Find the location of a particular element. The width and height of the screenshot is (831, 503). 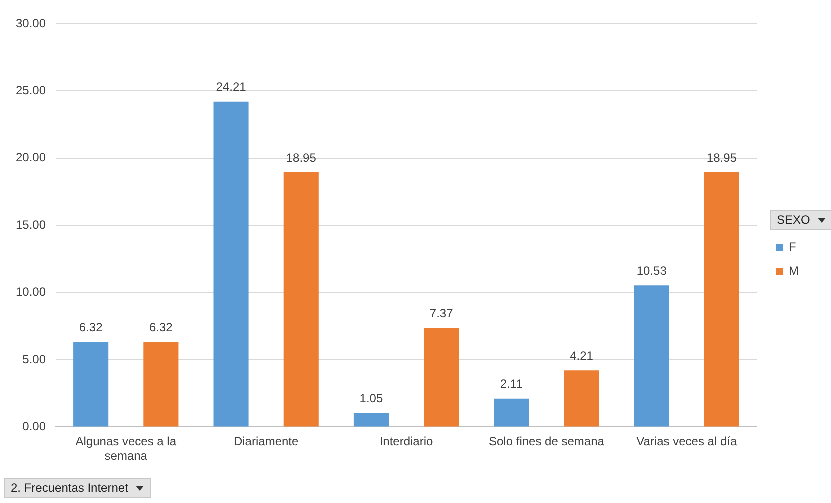

x-axis-title: 2. Frecuentas Internet is located at coordinates (69, 488).